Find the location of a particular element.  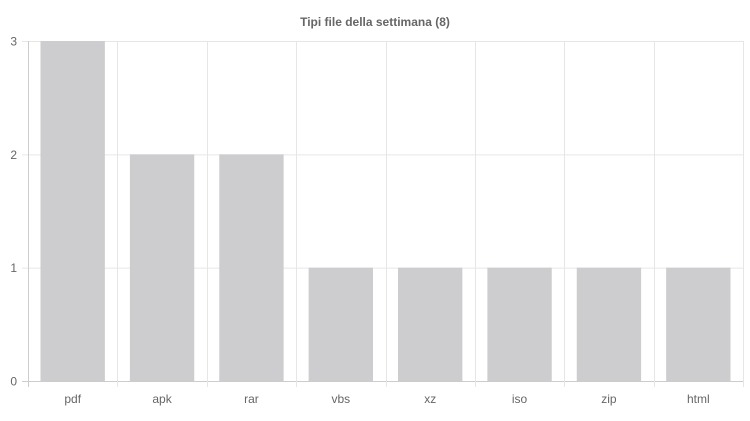

bar-pdf is located at coordinates (72, 211).